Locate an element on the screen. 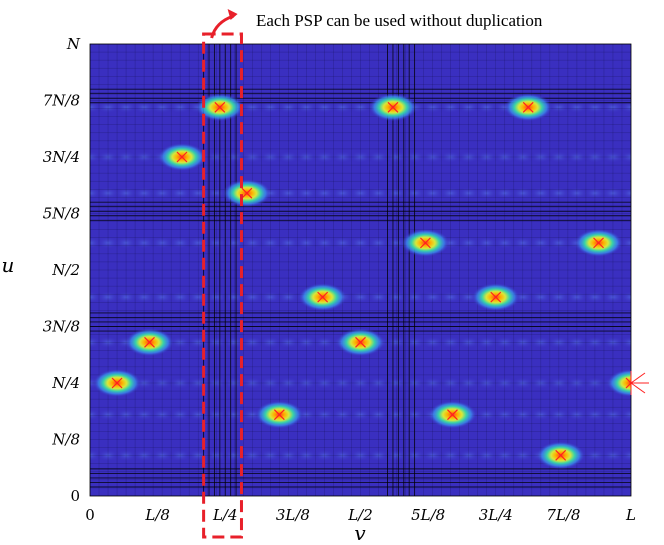 Image resolution: width=664 pixels, height=545 pixels. y-tick-label: N is located at coordinates (73, 44).